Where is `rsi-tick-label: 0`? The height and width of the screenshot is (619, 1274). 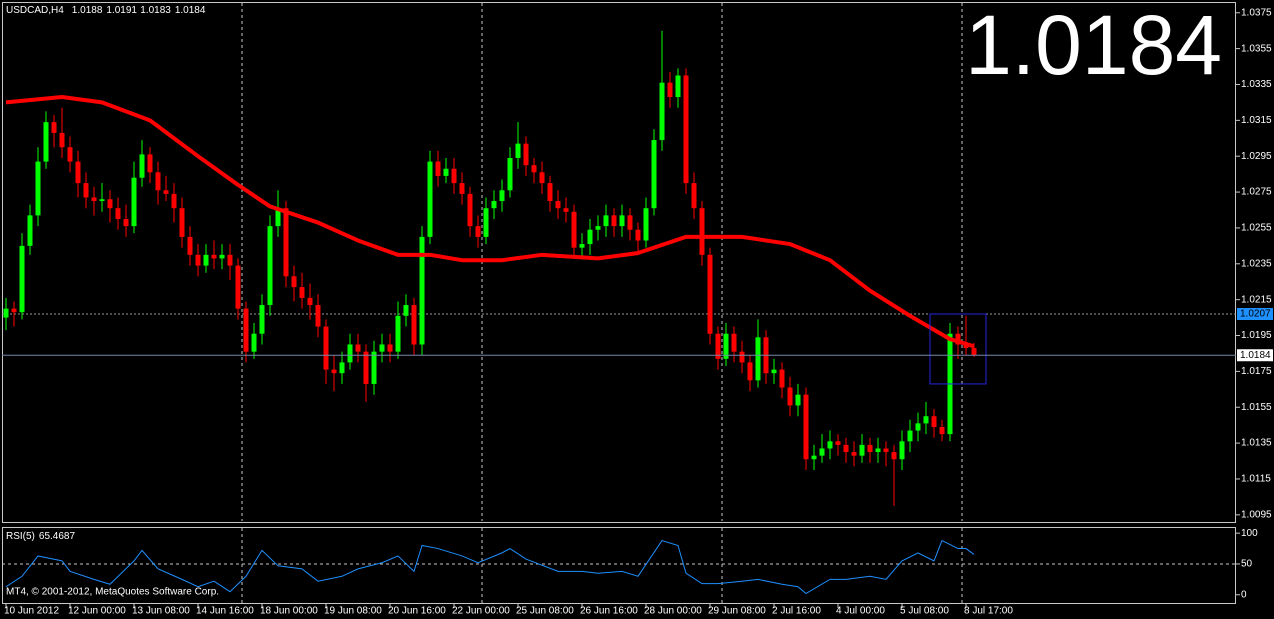 rsi-tick-label: 0 is located at coordinates (1244, 594).